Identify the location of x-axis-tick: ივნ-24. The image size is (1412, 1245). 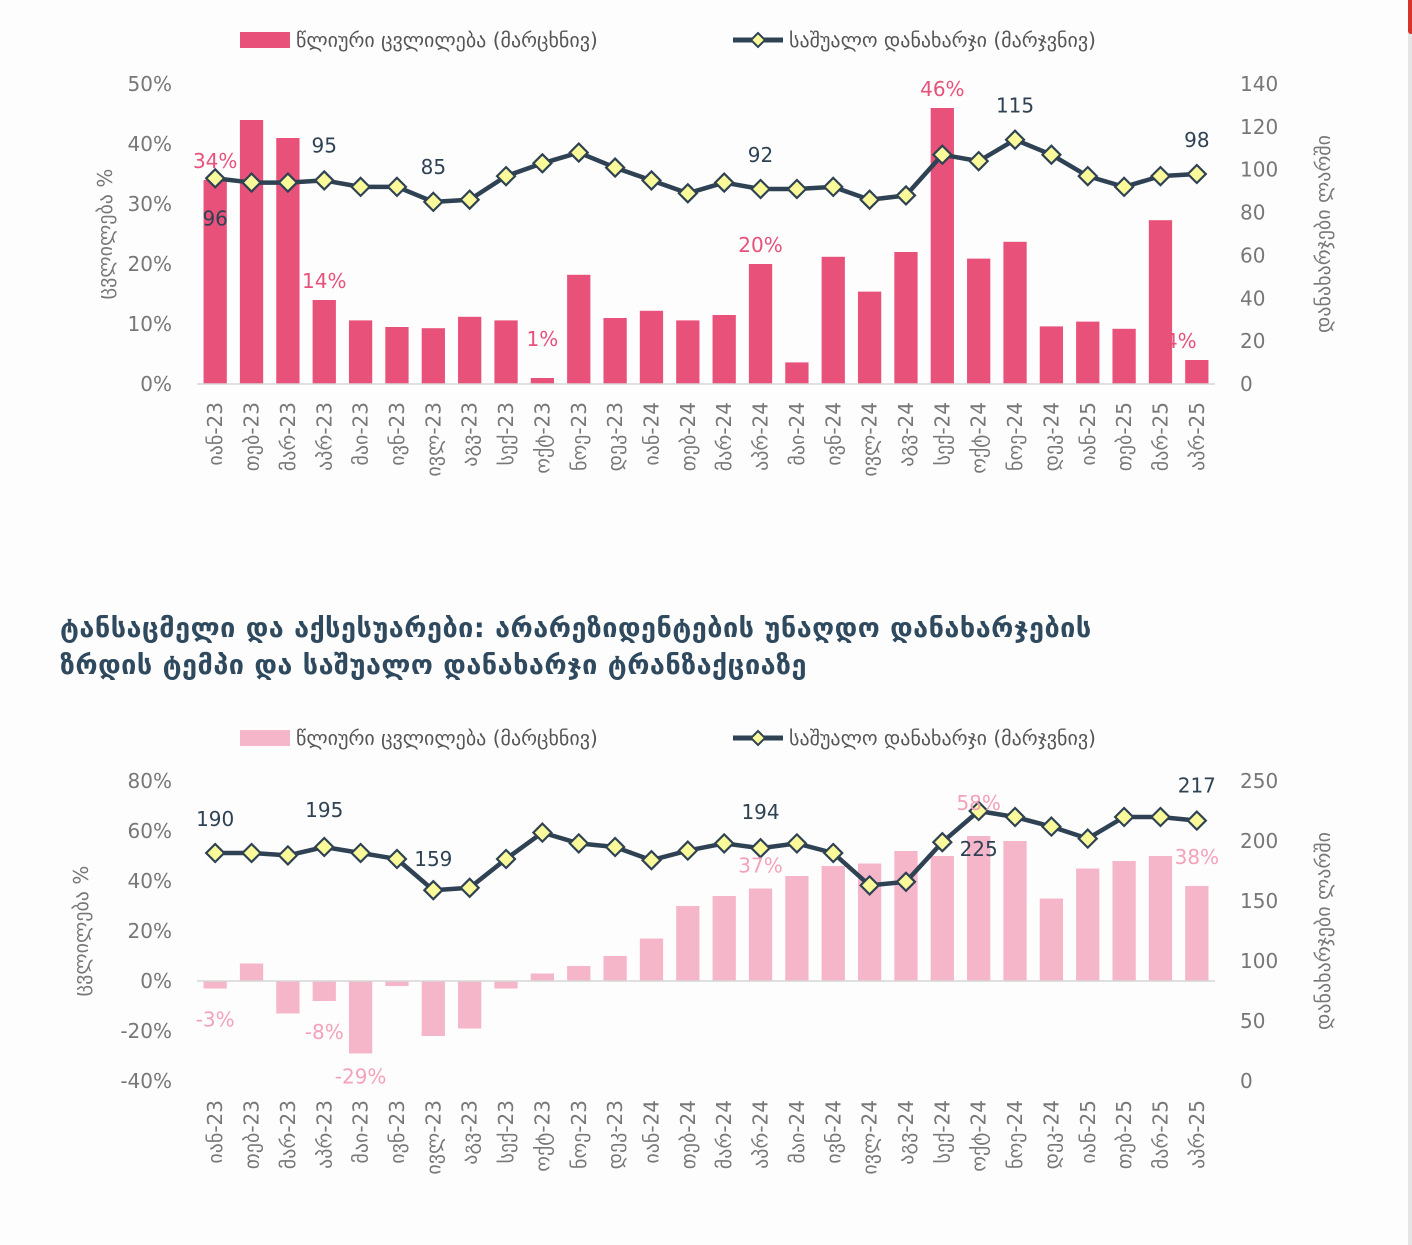
(833, 1132).